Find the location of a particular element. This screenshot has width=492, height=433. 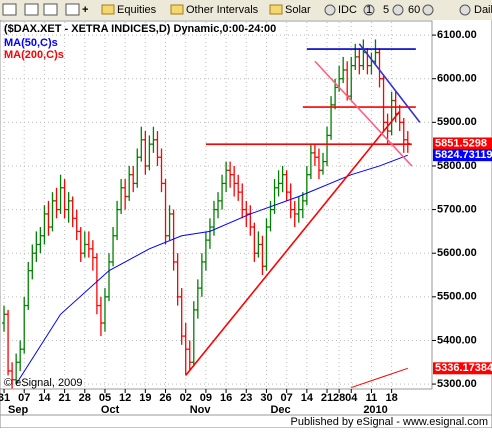

toolbar-button: 5 is located at coordinates (386, 10).